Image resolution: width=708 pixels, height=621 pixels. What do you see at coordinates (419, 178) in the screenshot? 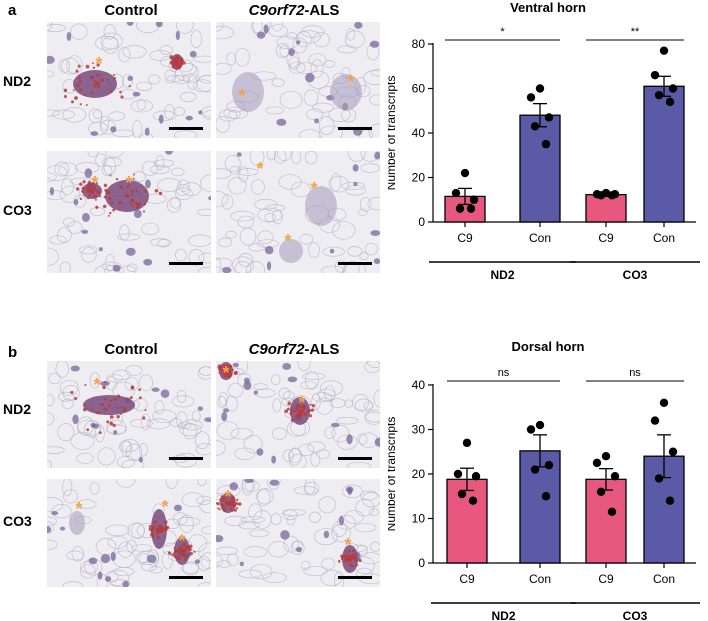
I see `y-tick-label: 20` at bounding box center [419, 178].